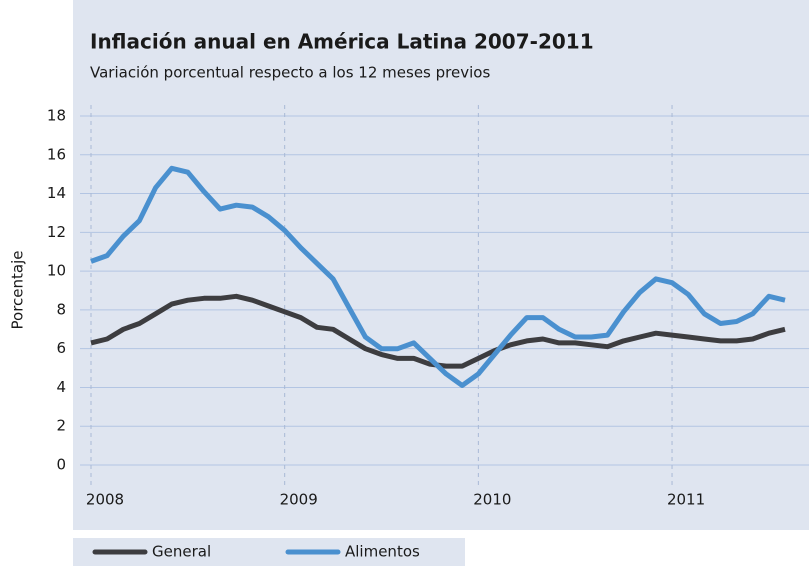 The width and height of the screenshot is (809, 566). Describe the element at coordinates (105, 500) in the screenshot. I see `x-tick-label: 2008` at that location.